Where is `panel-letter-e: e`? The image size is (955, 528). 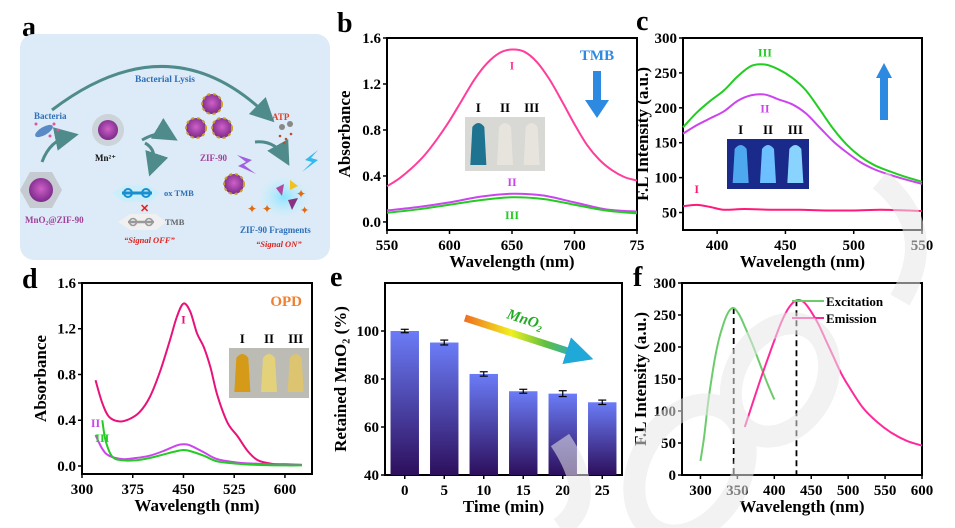
panel-letter-e: e is located at coordinates (336, 277).